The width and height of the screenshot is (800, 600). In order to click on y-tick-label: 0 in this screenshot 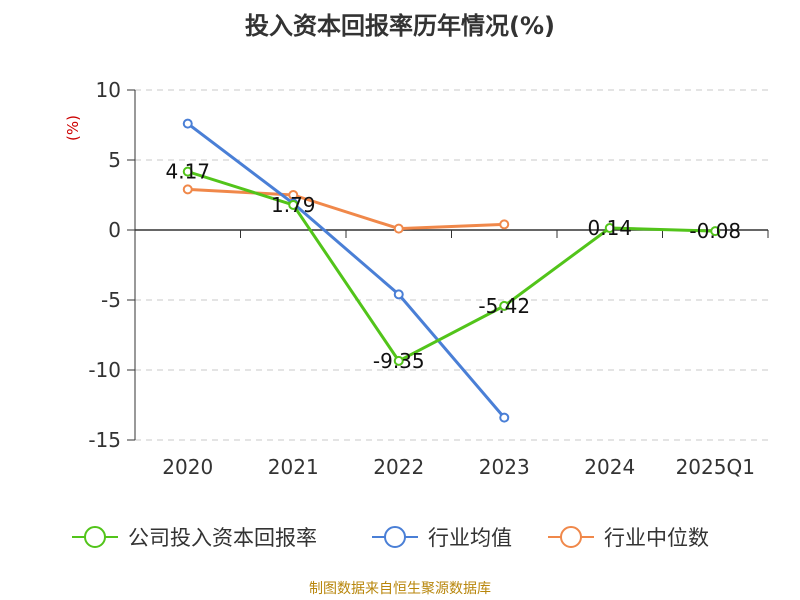, I will do `click(114, 230)`.